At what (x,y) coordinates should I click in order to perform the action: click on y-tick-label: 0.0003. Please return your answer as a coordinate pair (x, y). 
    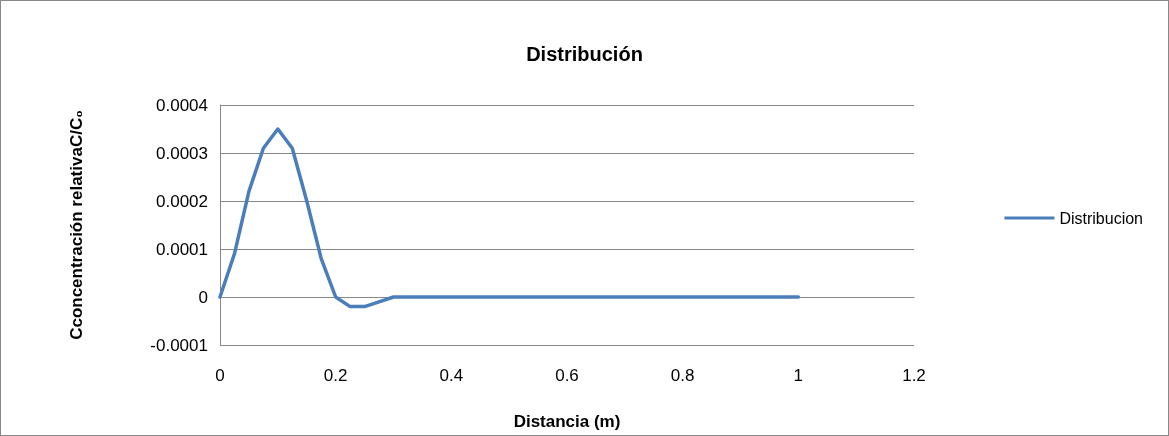
    Looking at the image, I should click on (182, 153).